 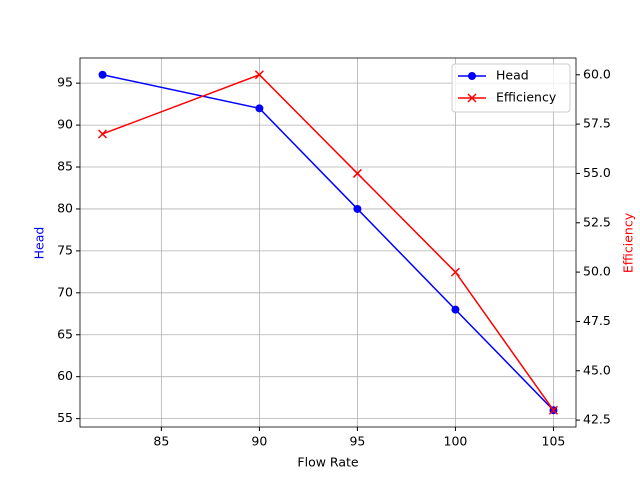 What do you see at coordinates (65, 333) in the screenshot?
I see `y-tick-label: 65` at bounding box center [65, 333].